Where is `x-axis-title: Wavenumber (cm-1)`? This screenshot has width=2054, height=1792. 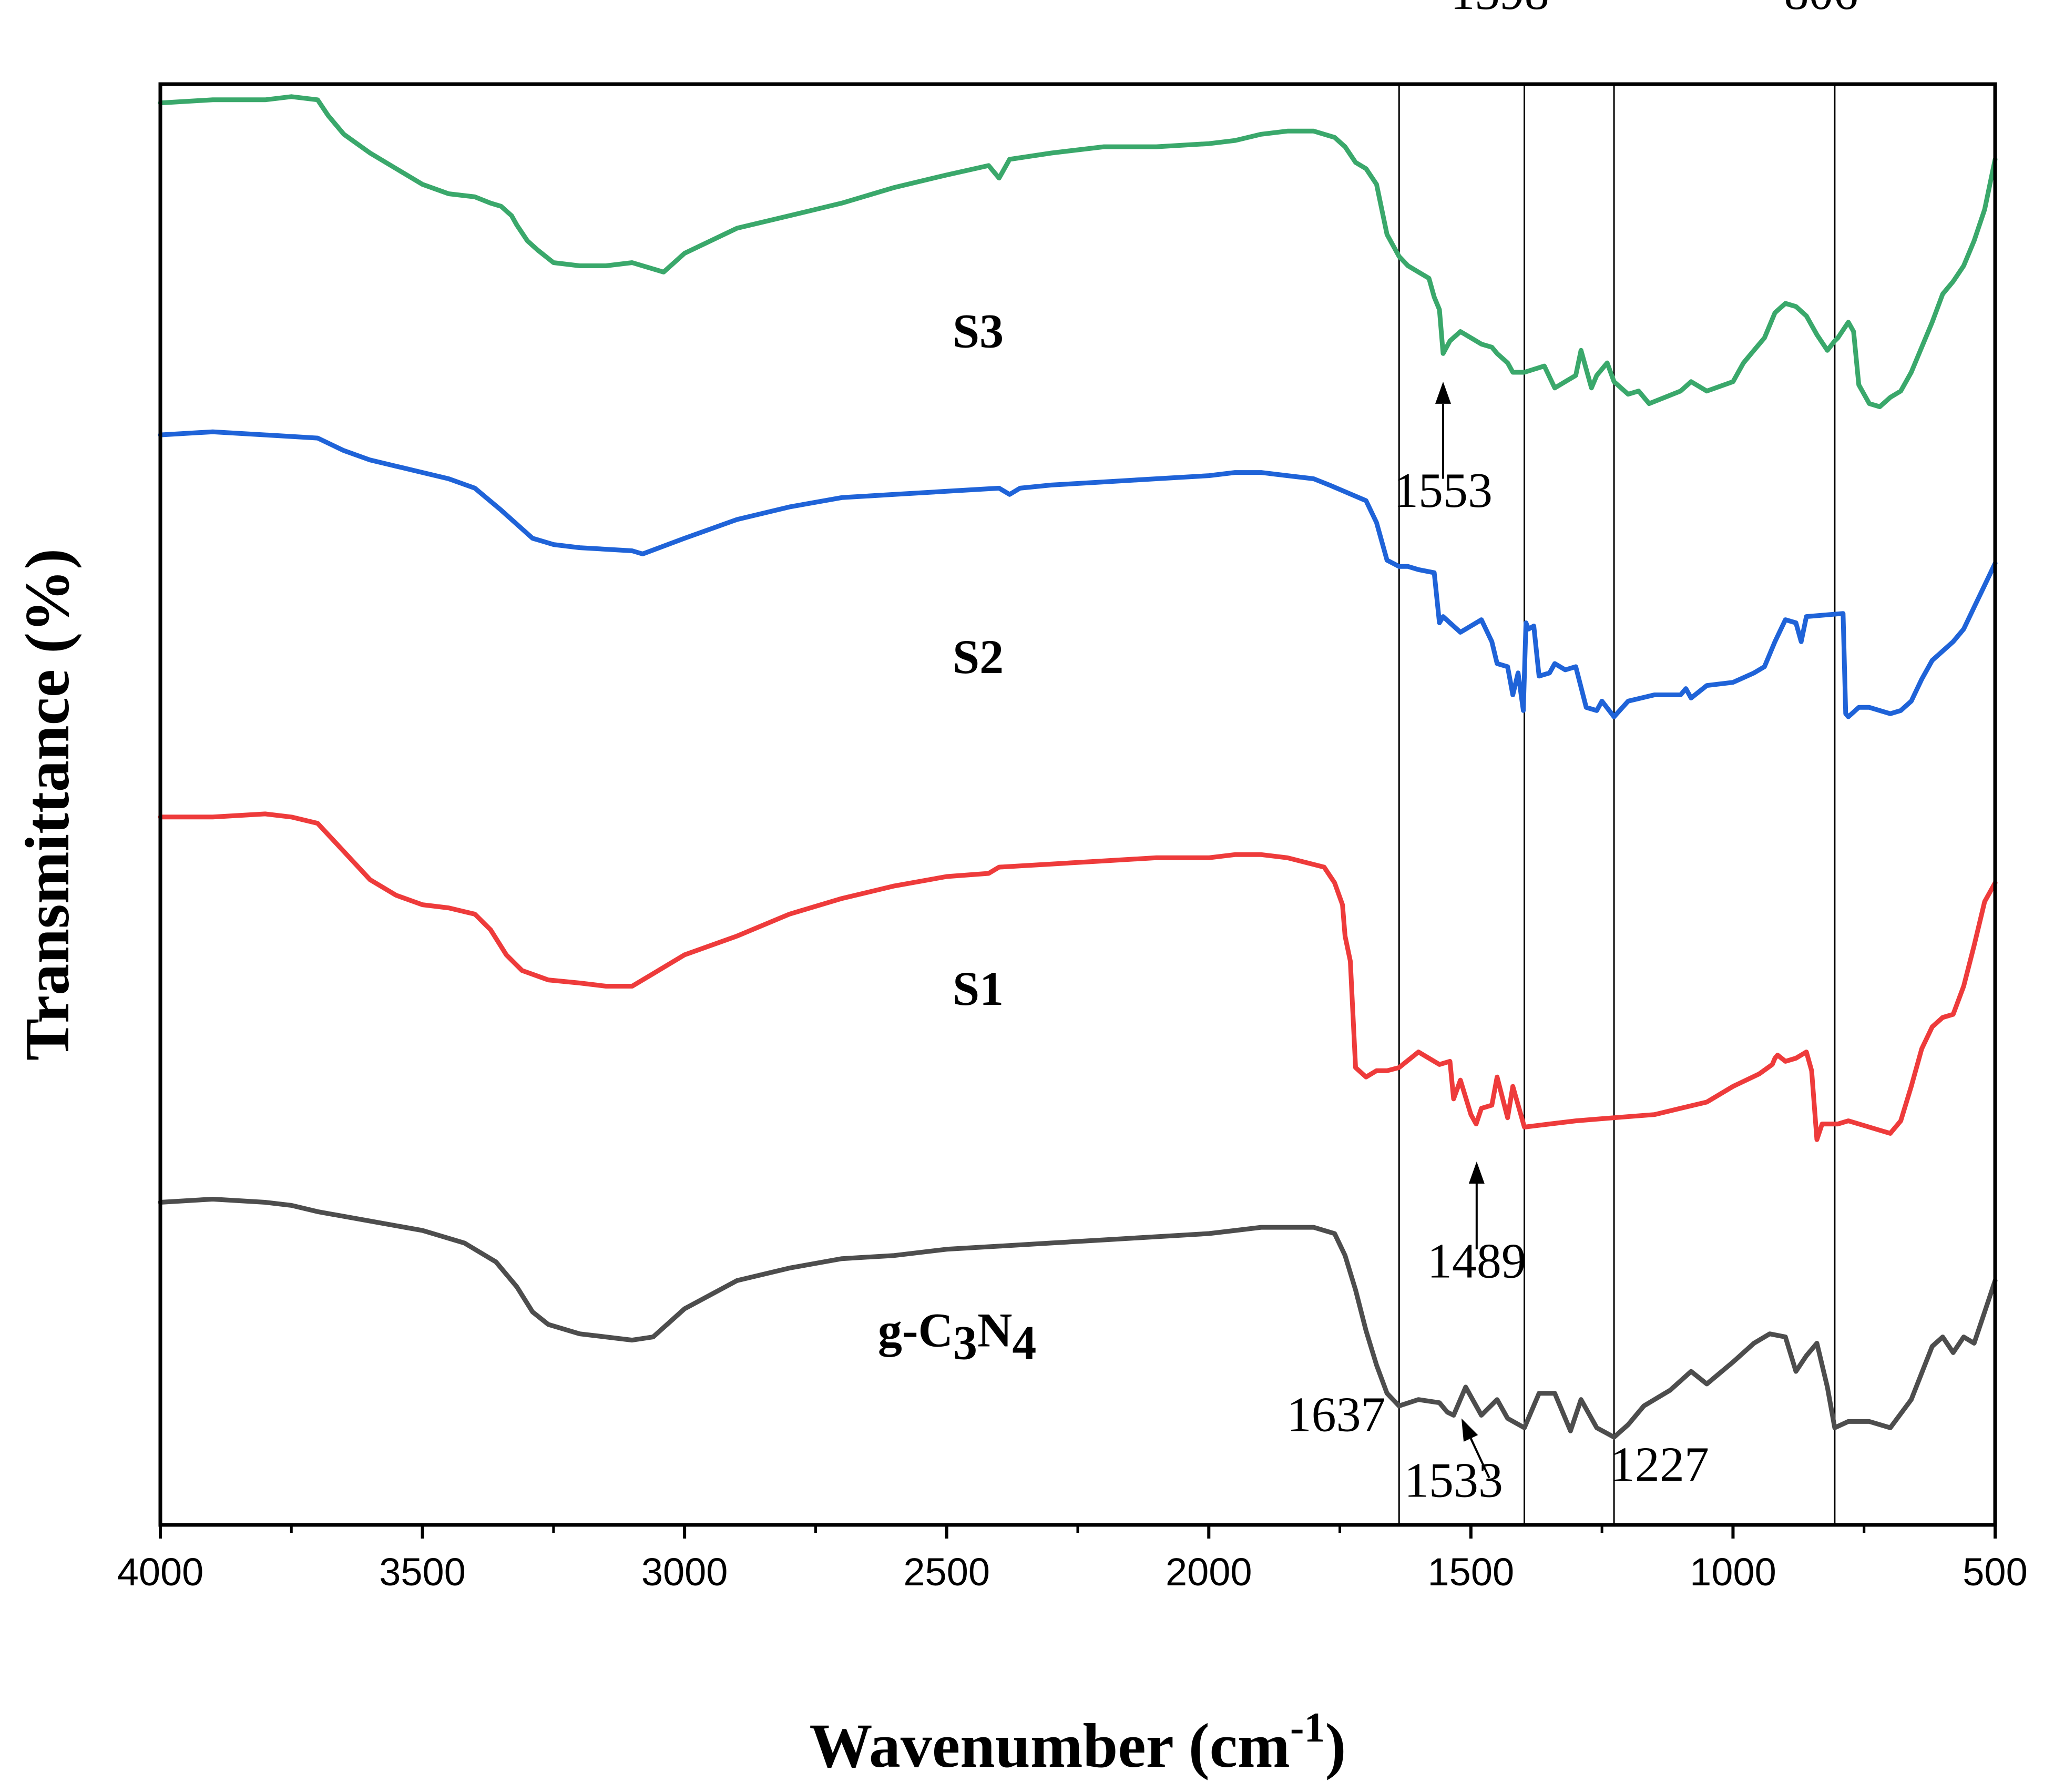
x-axis-title: Wavenumber (cm-1) is located at coordinates (1078, 1742).